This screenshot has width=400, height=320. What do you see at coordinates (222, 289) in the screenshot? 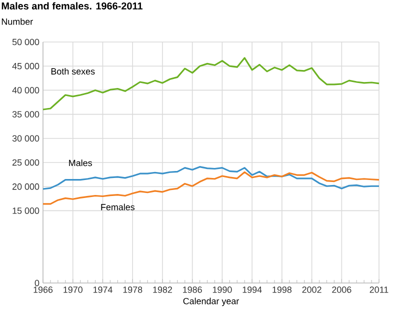
I see `x-tick-label: 1990` at bounding box center [222, 289].